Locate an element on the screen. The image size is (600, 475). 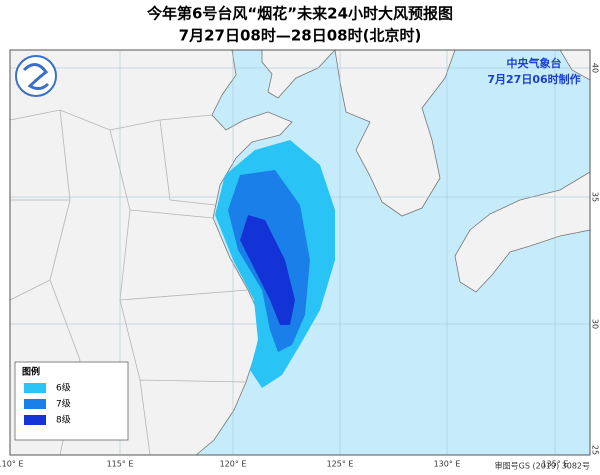
map-subtitle: 7月27日08时—28日08时(北京时) is located at coordinates (300, 36).